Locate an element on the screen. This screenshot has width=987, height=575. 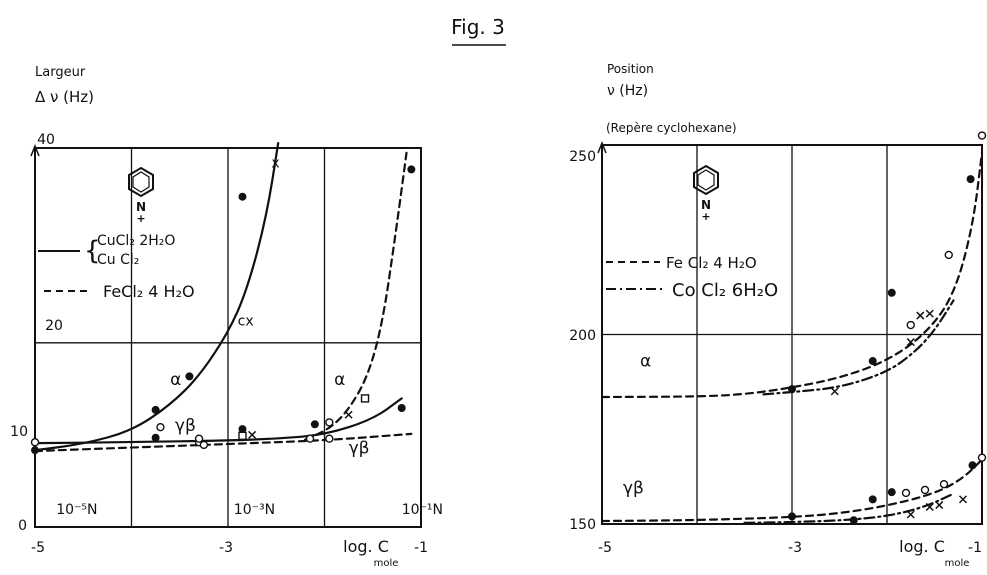
annotation-label: cx is located at coordinates (246, 321).